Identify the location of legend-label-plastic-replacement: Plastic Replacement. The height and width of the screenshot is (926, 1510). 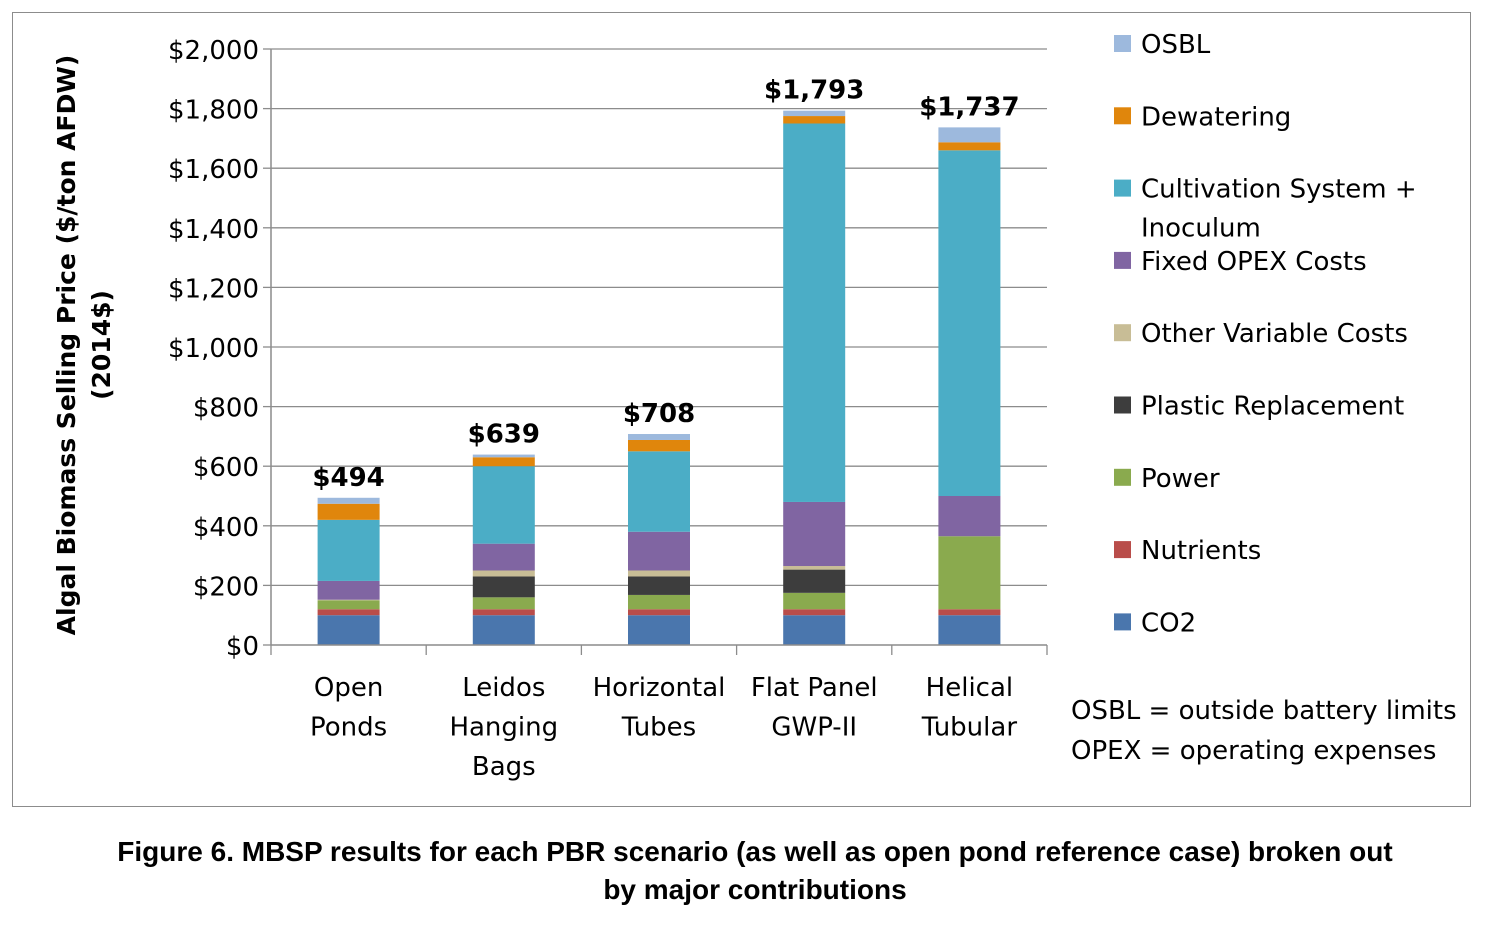
(1272, 407).